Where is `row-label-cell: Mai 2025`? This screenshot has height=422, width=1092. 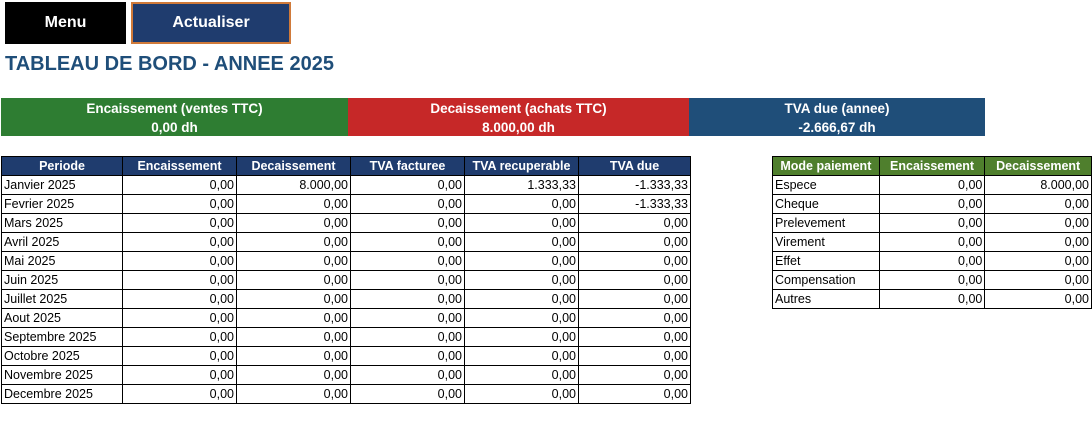 row-label-cell: Mai 2025 is located at coordinates (62, 261).